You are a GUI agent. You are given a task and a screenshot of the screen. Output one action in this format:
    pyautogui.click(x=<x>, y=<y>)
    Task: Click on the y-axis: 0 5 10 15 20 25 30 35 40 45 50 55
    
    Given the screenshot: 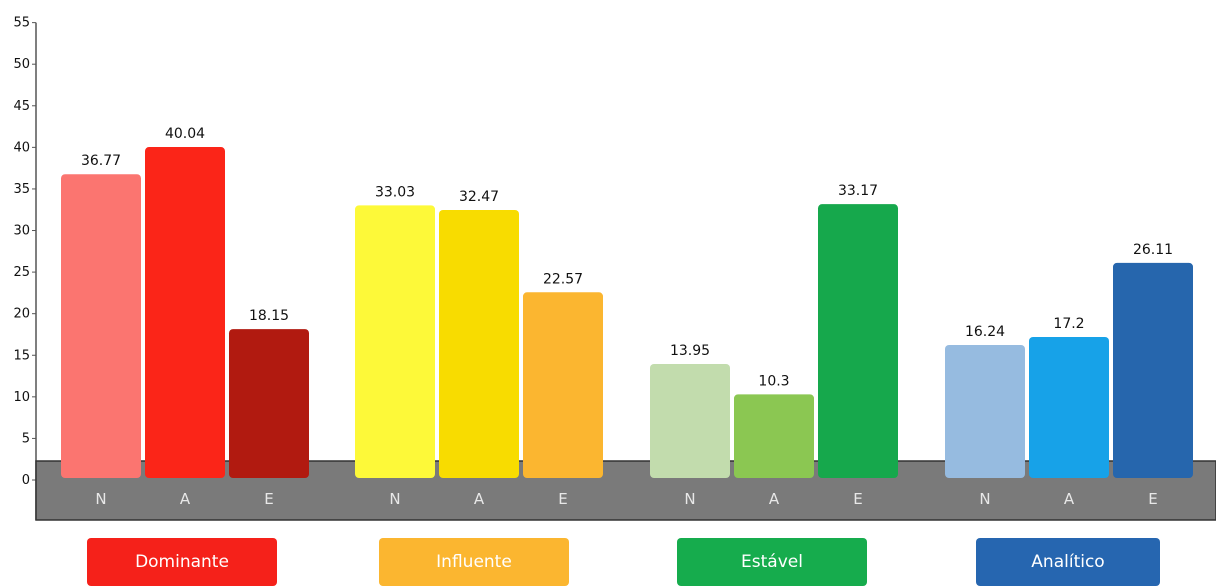 What is the action you would take?
    pyautogui.click(x=25, y=268)
    